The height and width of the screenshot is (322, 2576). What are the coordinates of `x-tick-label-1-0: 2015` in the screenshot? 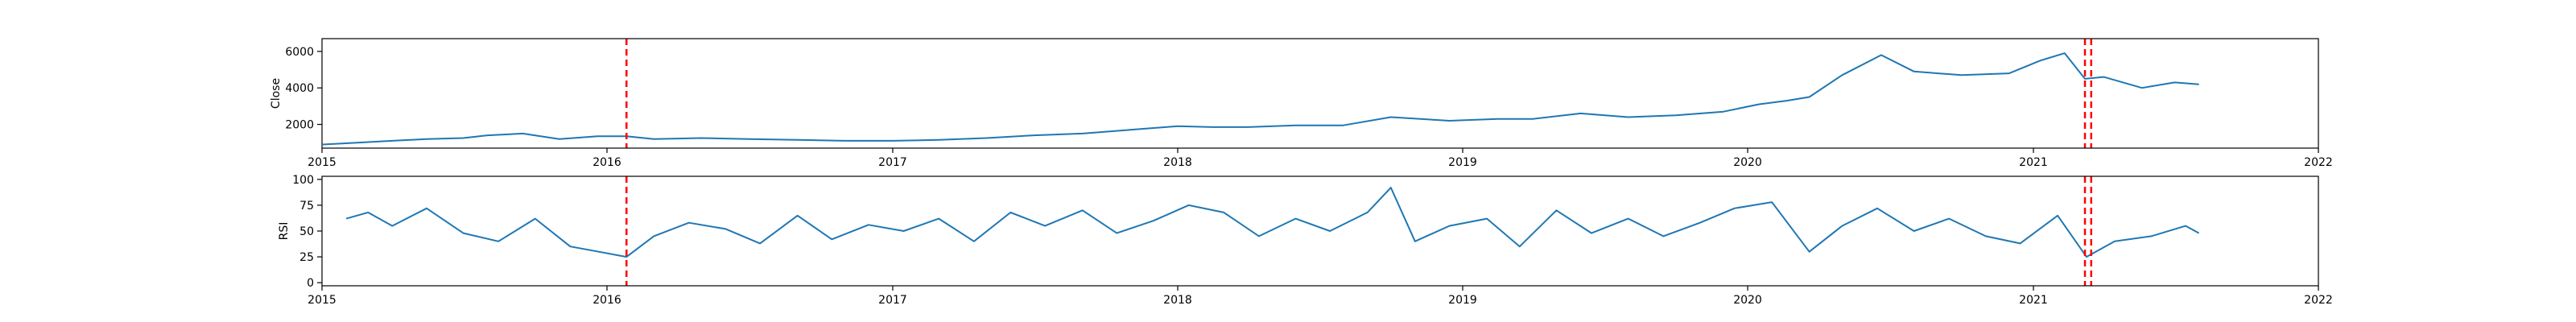 It's located at (322, 300).